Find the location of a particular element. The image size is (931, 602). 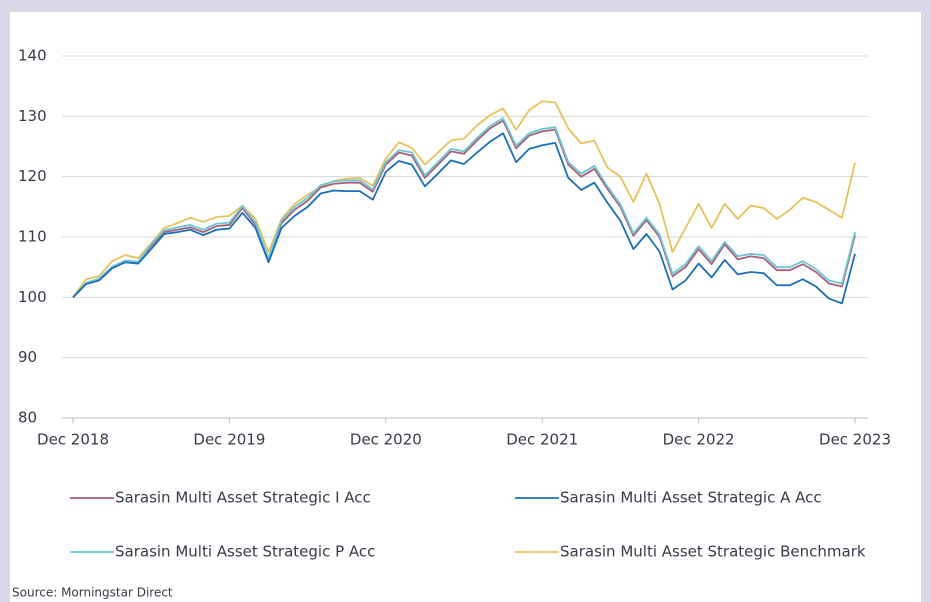

x-tick-label: Dec 2022 is located at coordinates (699, 440).